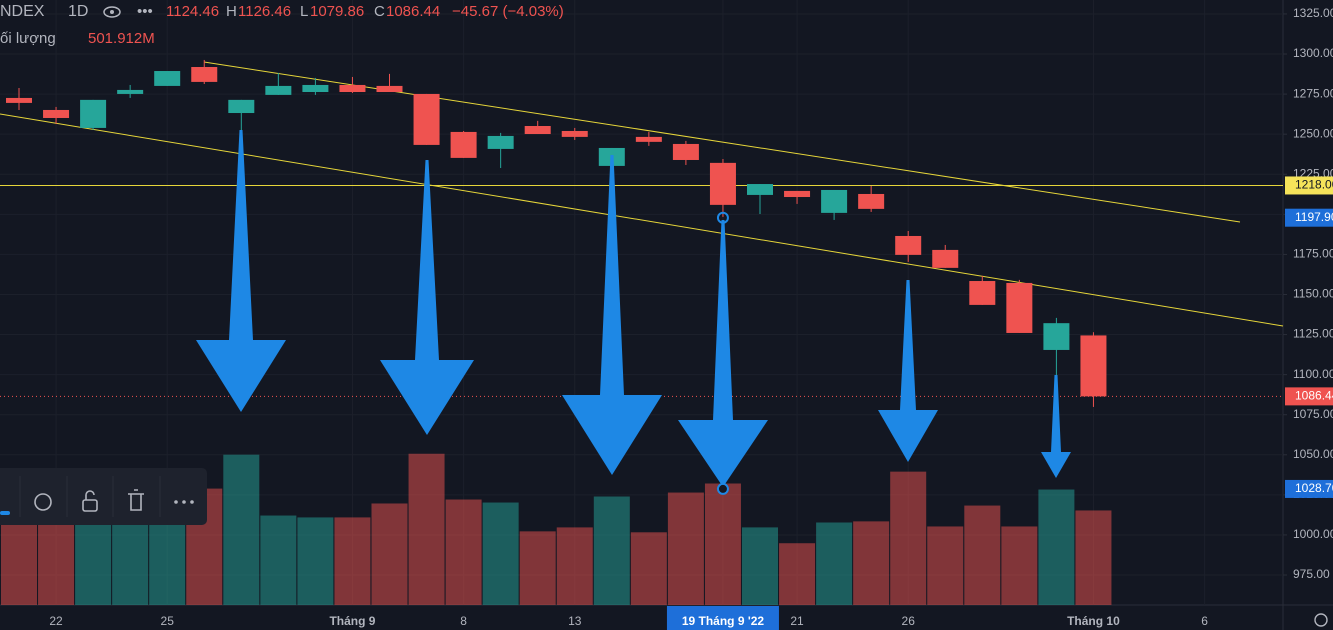 This screenshot has height=630, width=1333. I want to click on change: −45.67 (−4.03%), so click(508, 11).